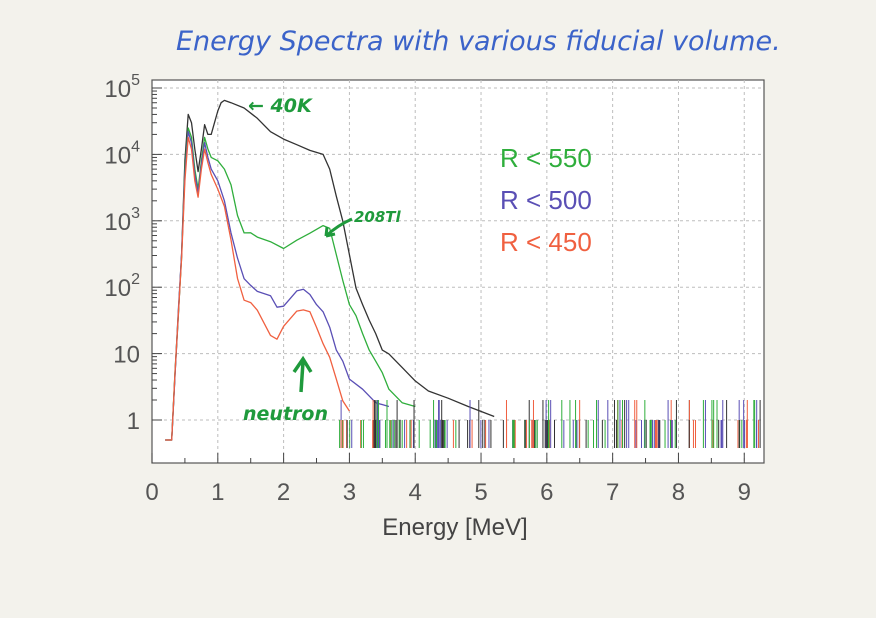  Describe the element at coordinates (126, 355) in the screenshot. I see `y-tick-label: 10` at that location.